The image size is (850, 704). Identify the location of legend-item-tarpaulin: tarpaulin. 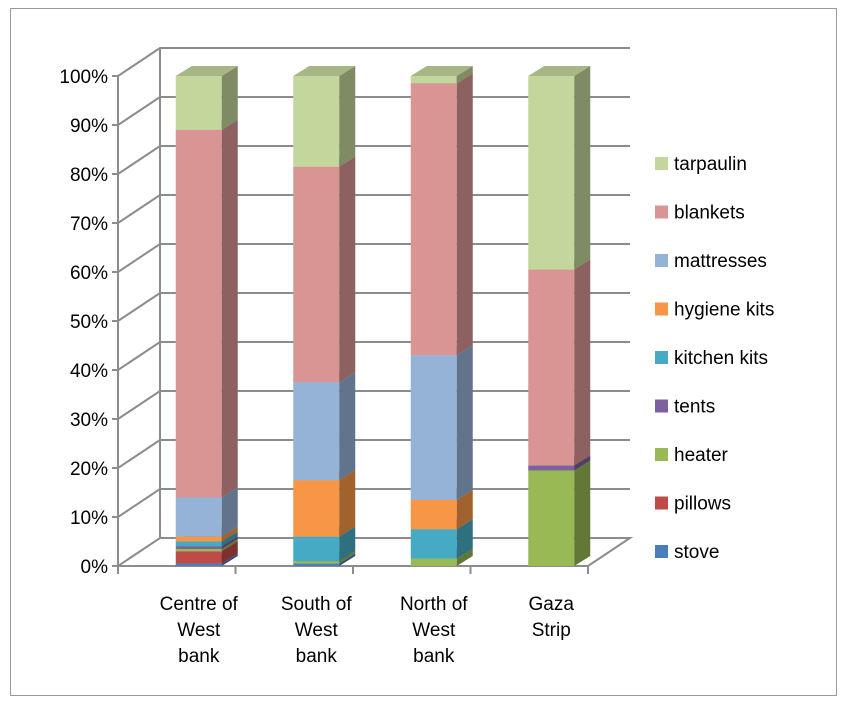
(701, 164).